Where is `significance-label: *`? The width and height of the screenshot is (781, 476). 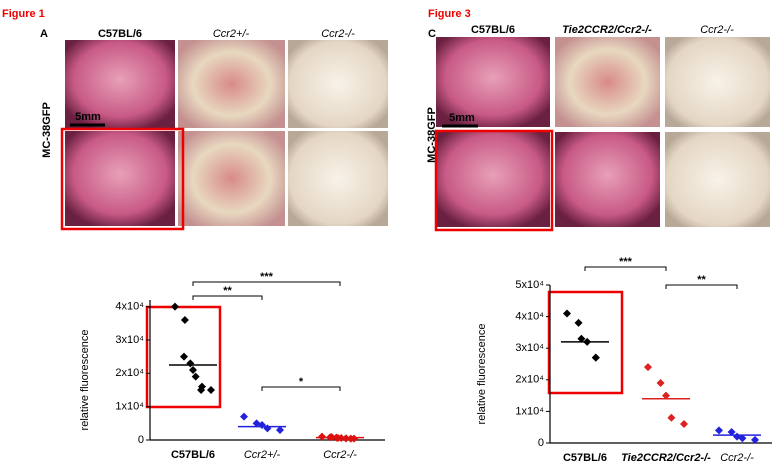 significance-label: * is located at coordinates (301, 382).